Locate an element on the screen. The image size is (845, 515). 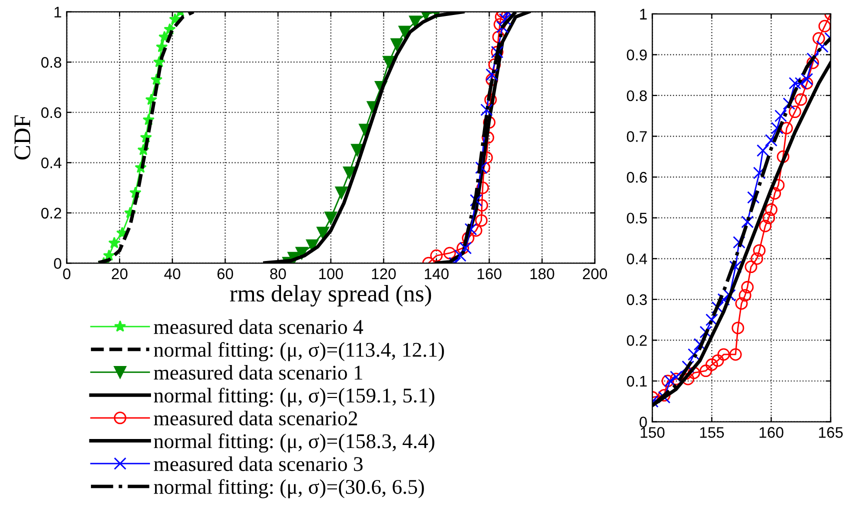
legend-label: measured data scenario 3 is located at coordinates (258, 464).